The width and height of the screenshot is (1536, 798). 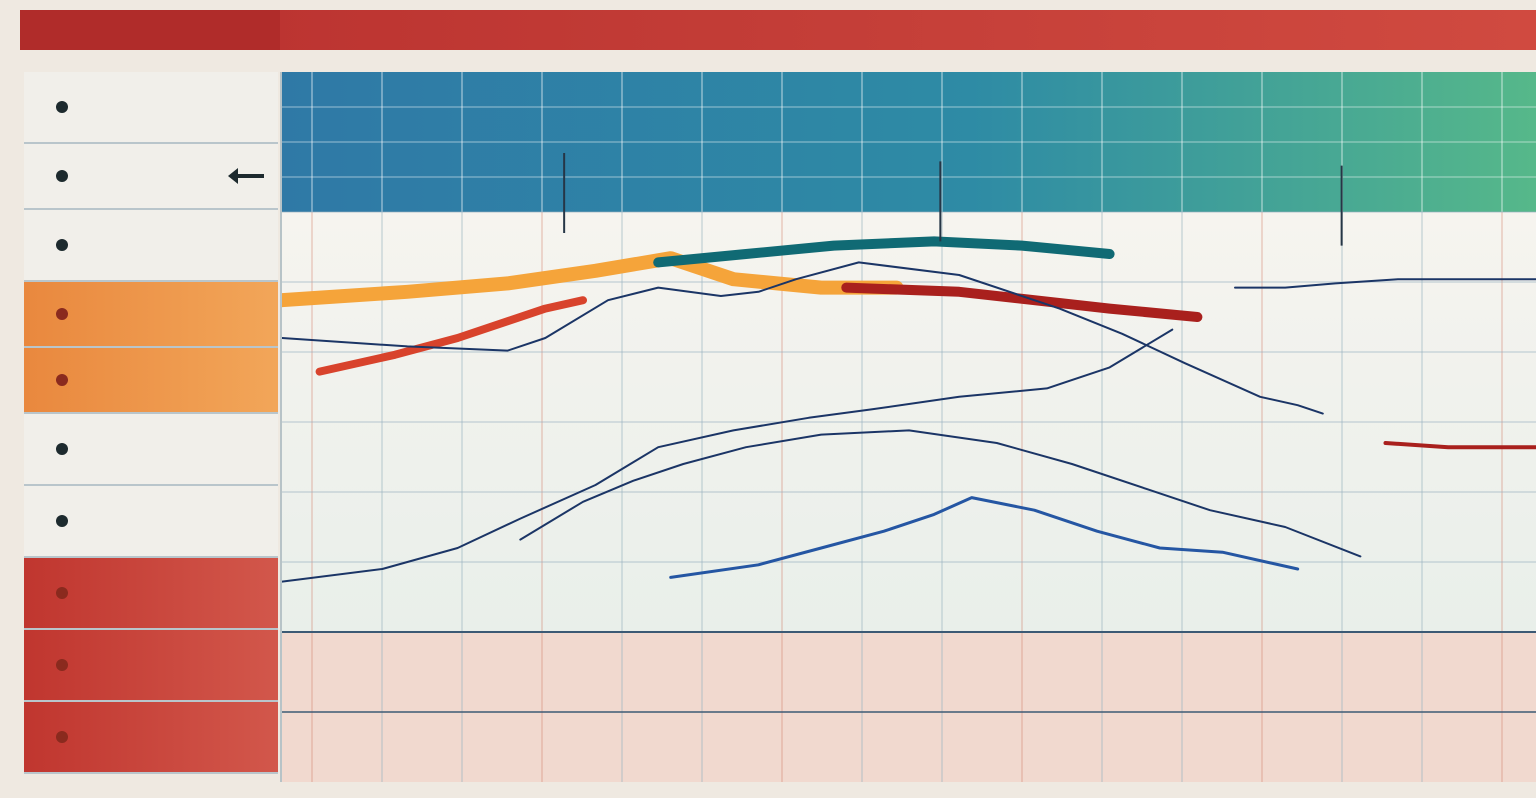 What do you see at coordinates (246, 176) in the screenshot?
I see `arrow-left-icon` at bounding box center [246, 176].